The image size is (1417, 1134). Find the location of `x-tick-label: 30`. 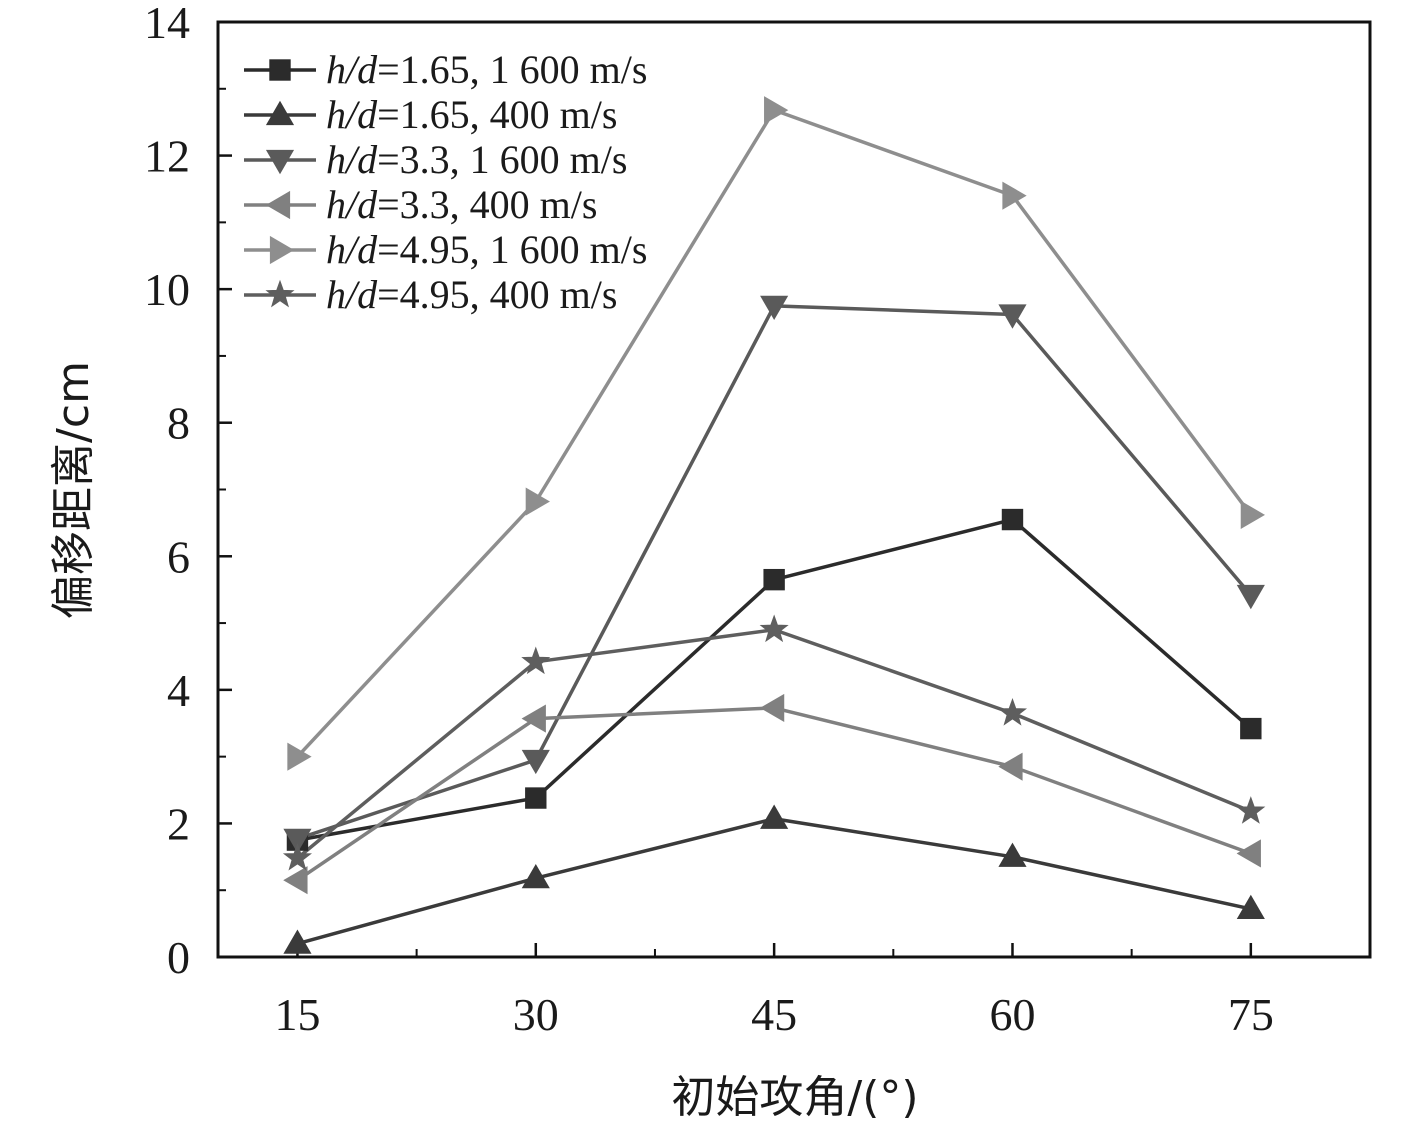

x-tick-label: 30 is located at coordinates (536, 1014).